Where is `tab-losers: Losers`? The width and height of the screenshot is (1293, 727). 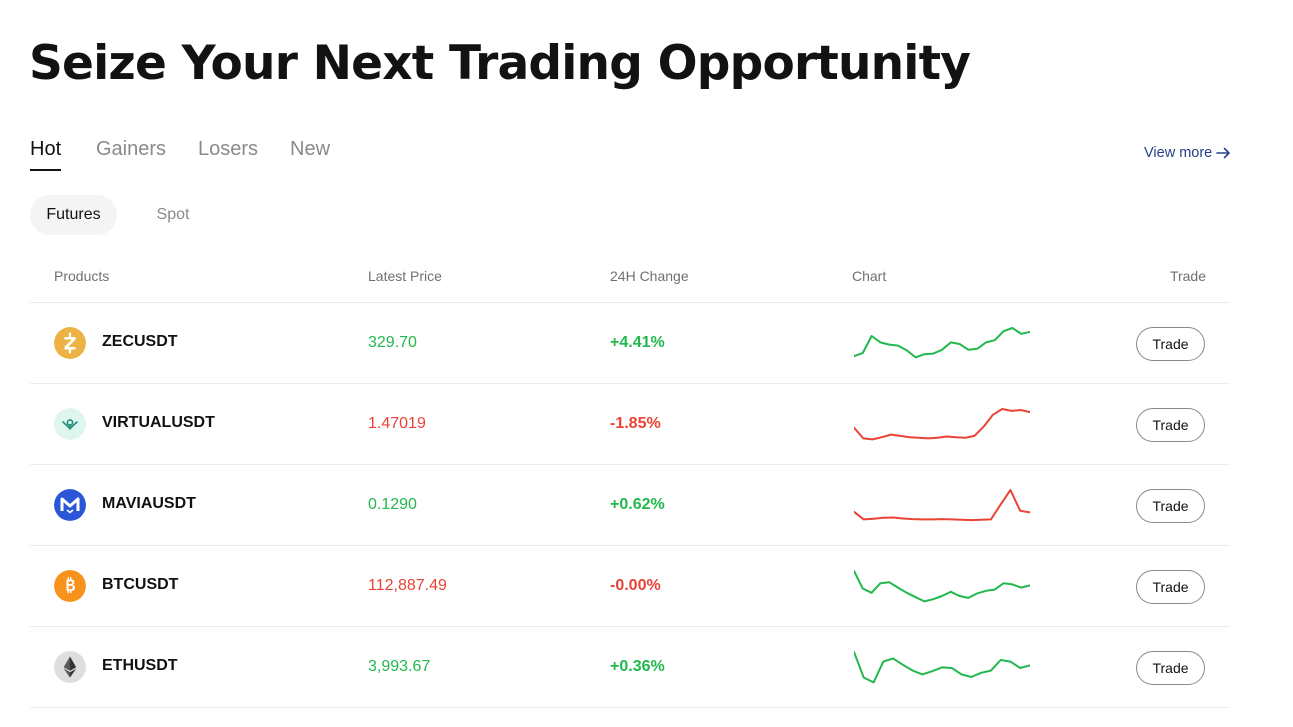
tab-losers: Losers is located at coordinates (228, 149).